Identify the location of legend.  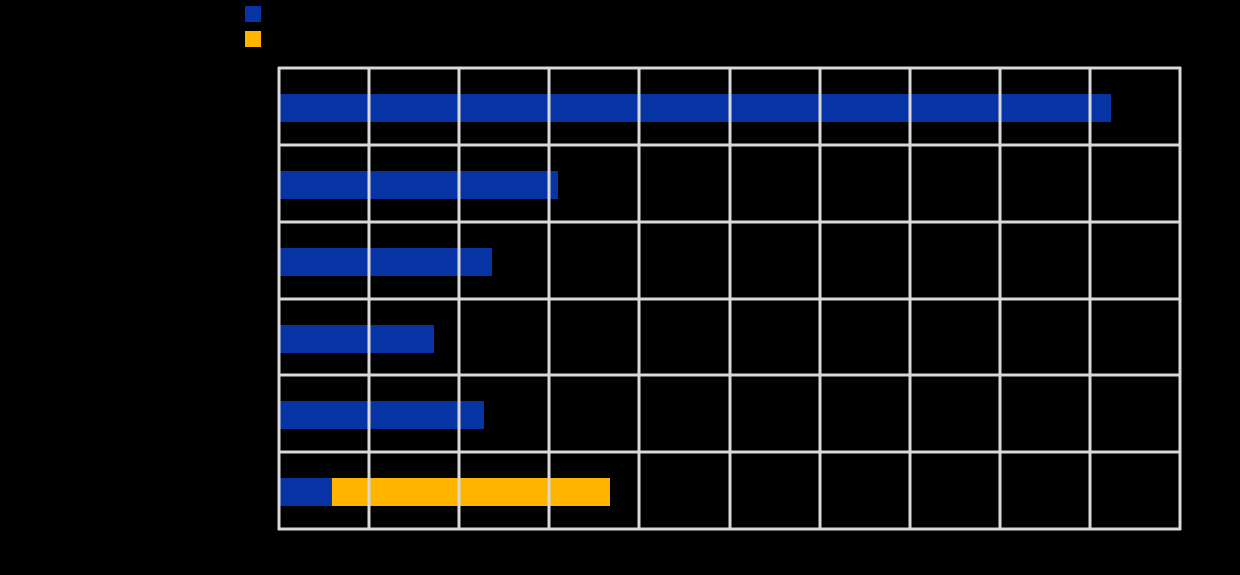
(253, 26).